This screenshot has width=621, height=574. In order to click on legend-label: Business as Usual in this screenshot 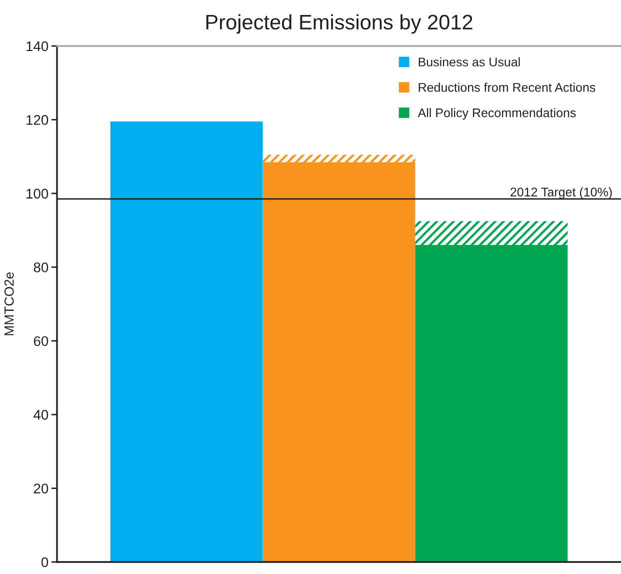, I will do `click(469, 61)`.